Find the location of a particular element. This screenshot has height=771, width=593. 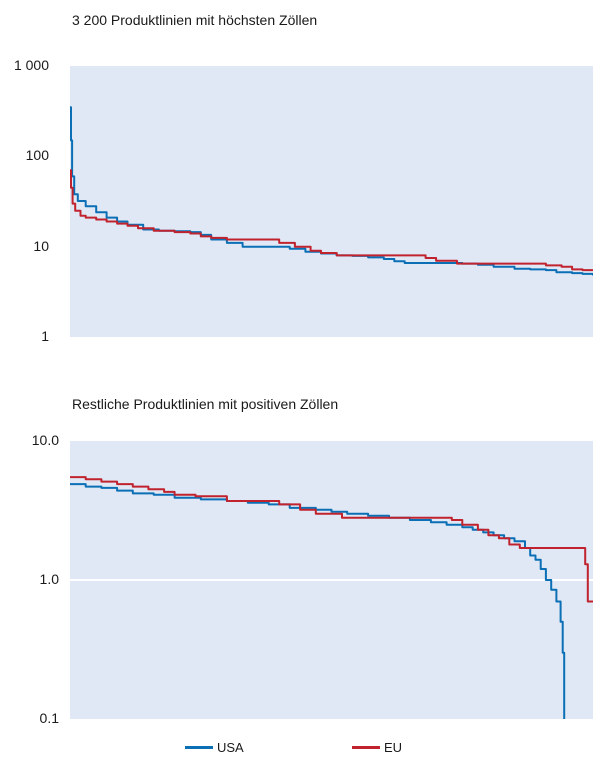

legend-swatch-eu is located at coordinates (366, 747).